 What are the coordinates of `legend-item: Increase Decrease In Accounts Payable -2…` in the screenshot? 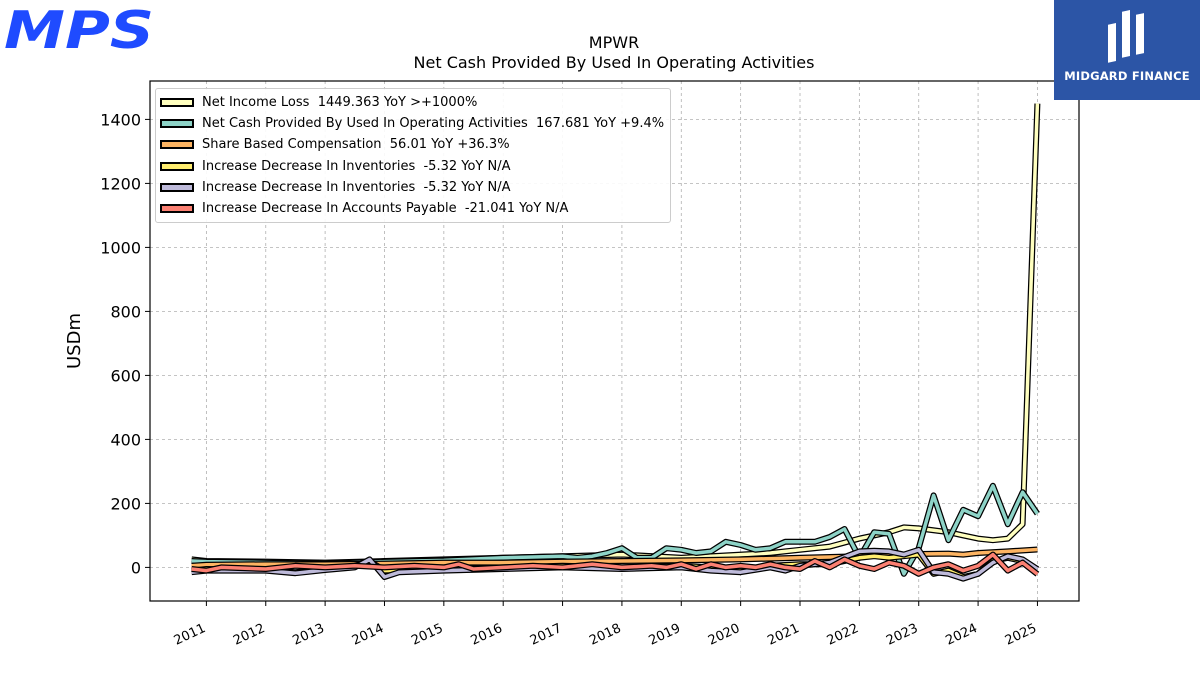 It's located at (412, 208).